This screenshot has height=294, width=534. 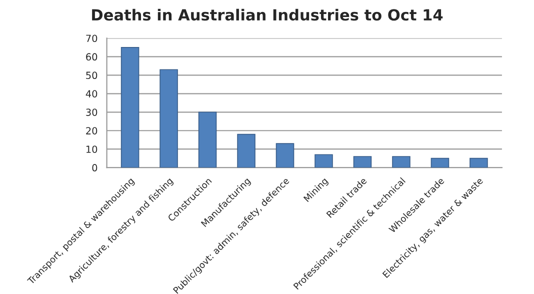 What do you see at coordinates (92, 76) in the screenshot?
I see `y-tick-label: 50` at bounding box center [92, 76].